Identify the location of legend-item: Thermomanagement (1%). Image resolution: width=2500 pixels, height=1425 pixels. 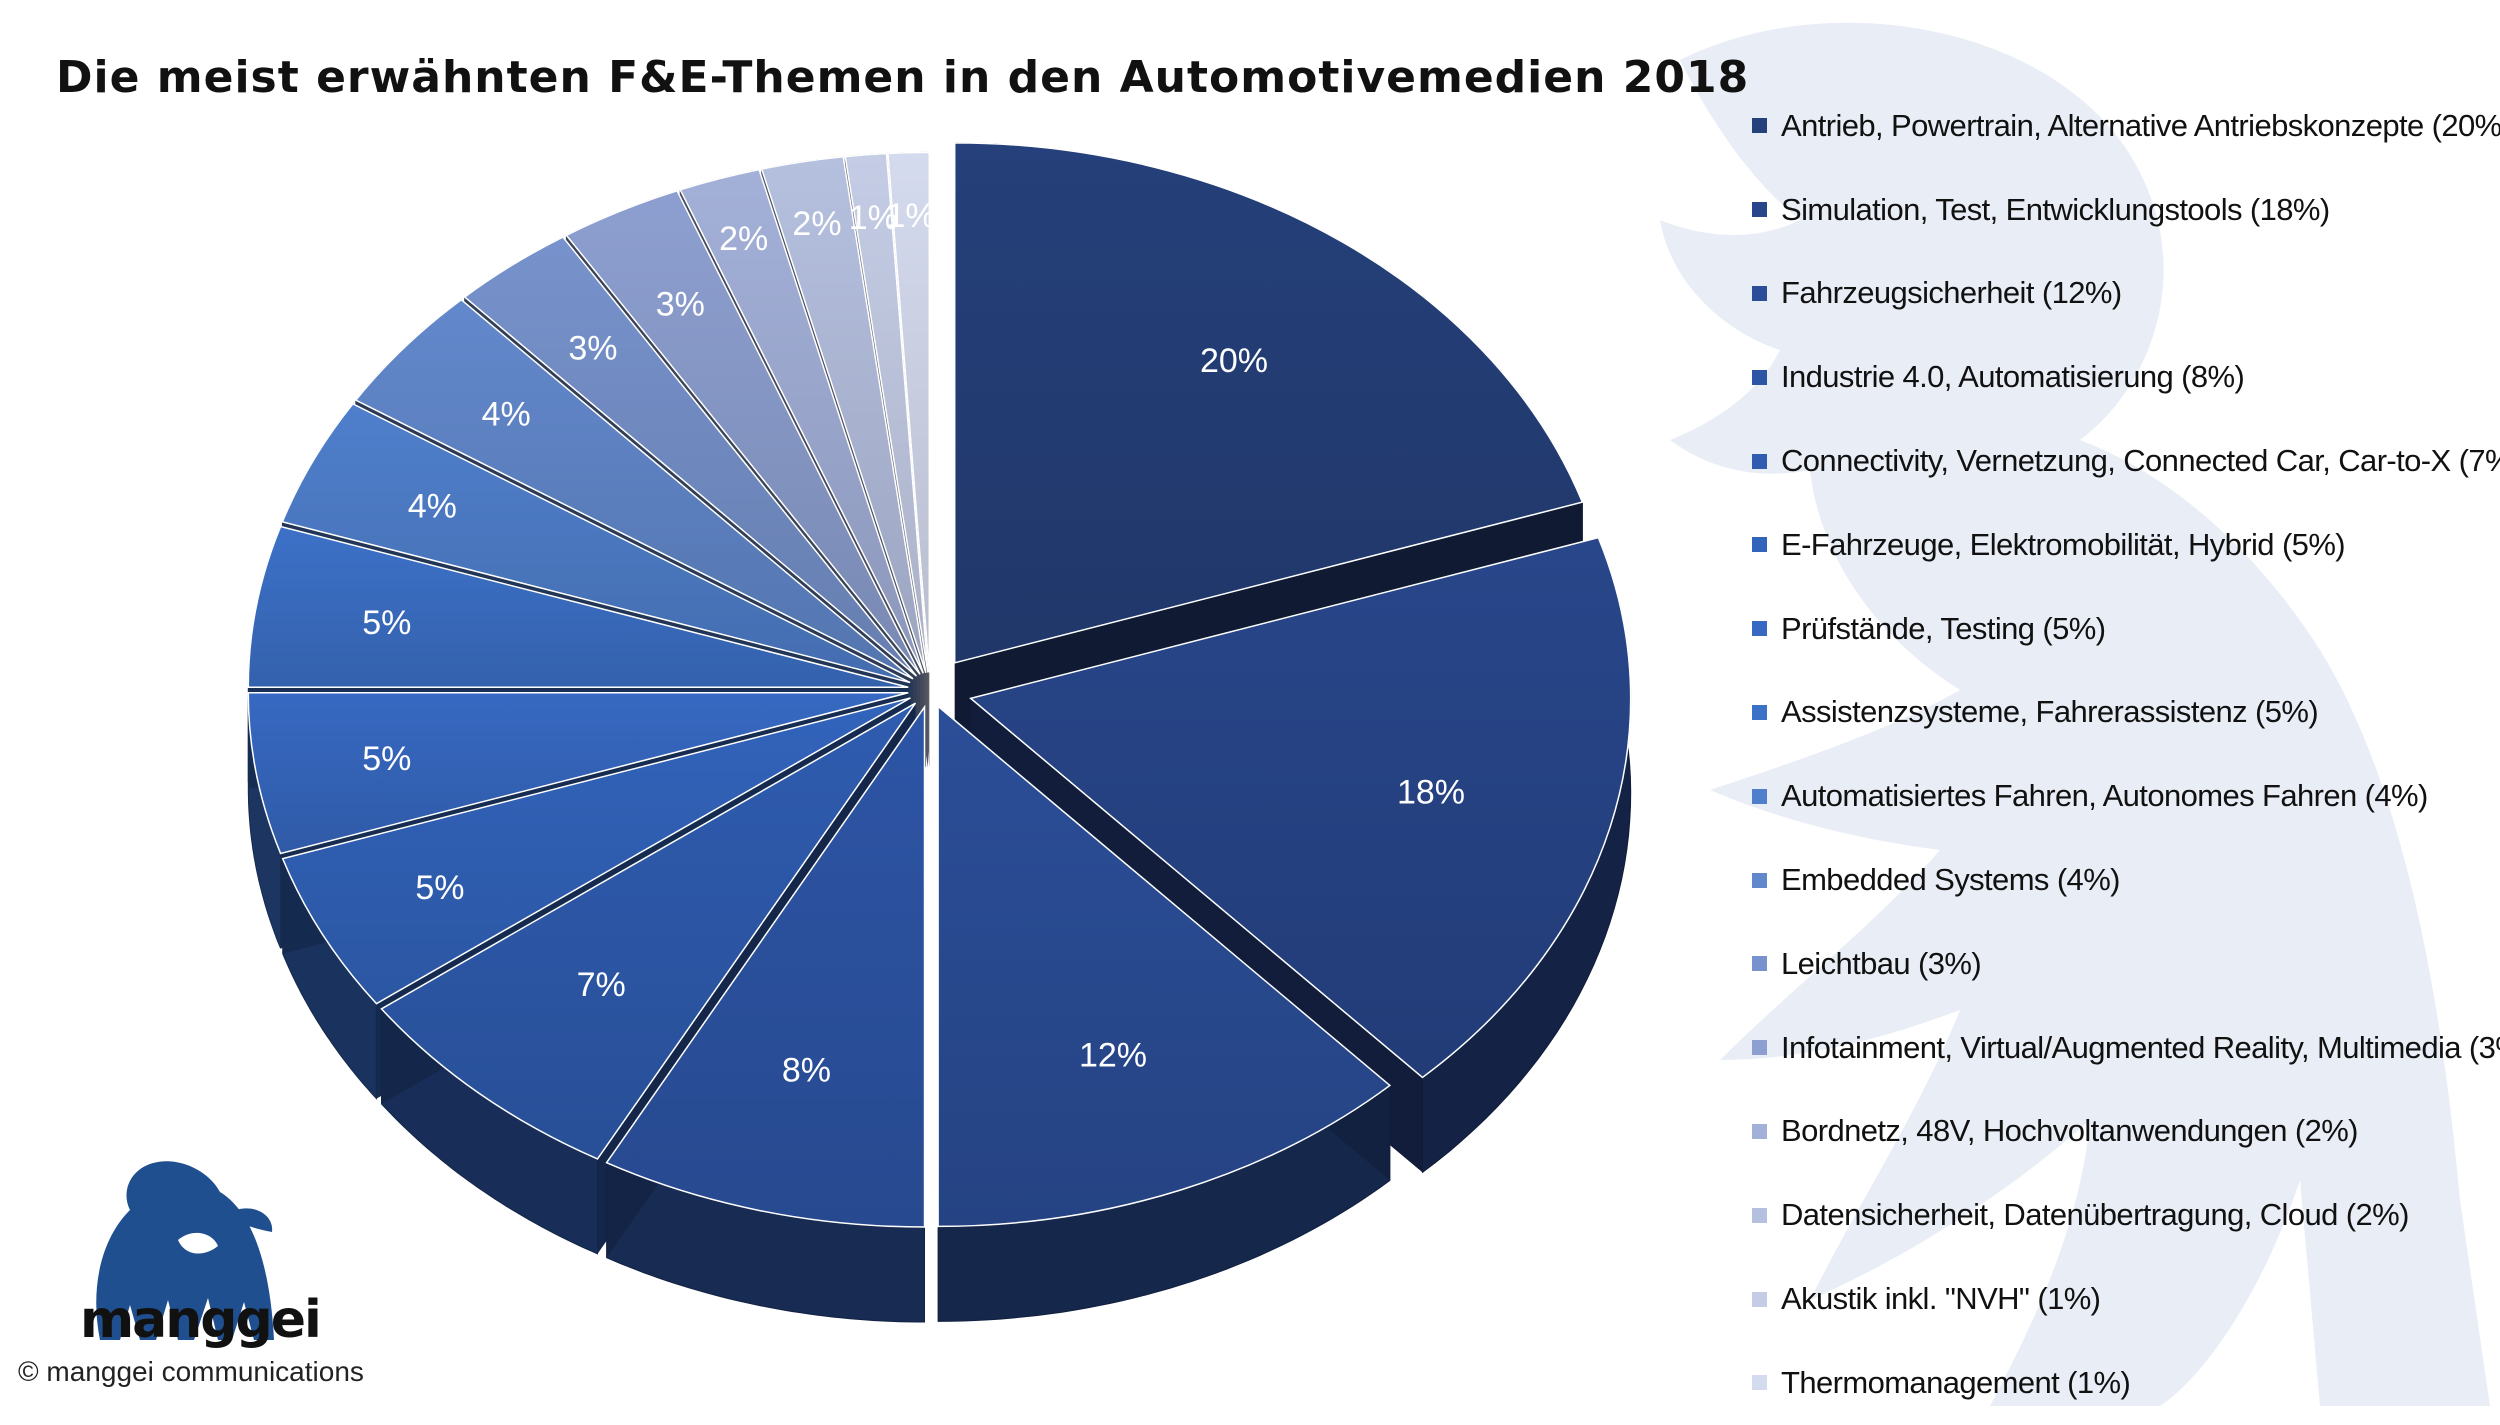
(2122, 1383).